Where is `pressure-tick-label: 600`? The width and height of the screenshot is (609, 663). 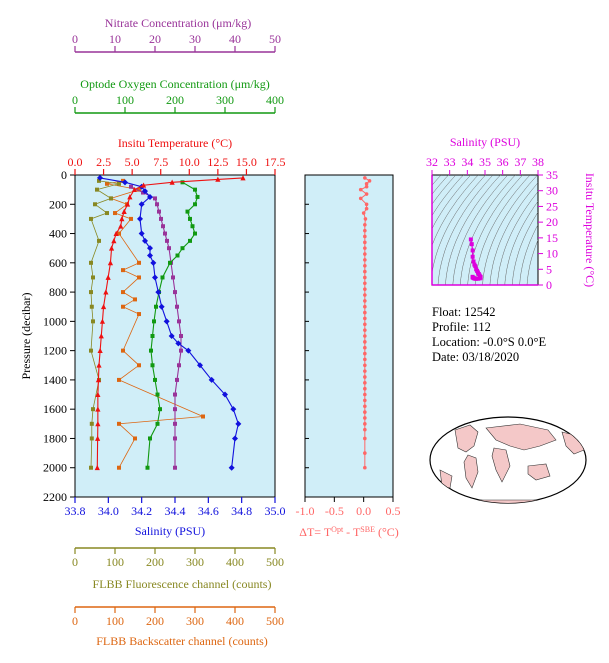
pressure-tick-label: 600 is located at coordinates (58, 263).